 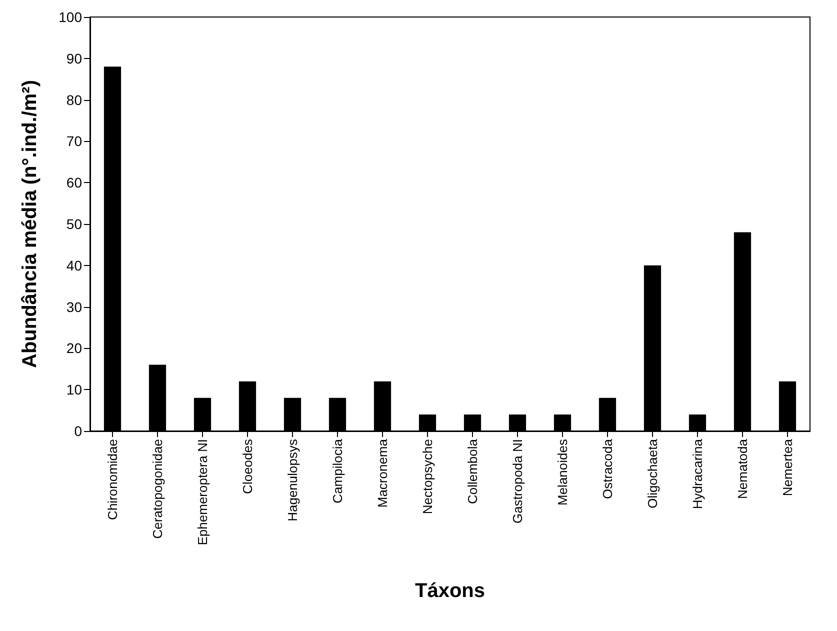 What do you see at coordinates (562, 472) in the screenshot?
I see `x-tick-label: Melanoides` at bounding box center [562, 472].